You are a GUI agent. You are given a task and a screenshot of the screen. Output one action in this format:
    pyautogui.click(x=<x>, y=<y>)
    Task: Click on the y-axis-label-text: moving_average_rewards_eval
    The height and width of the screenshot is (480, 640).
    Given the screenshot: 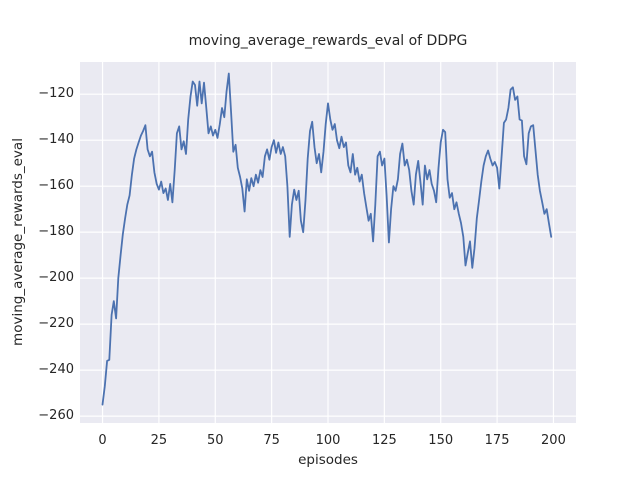 What is the action you would take?
    pyautogui.click(x=18, y=242)
    